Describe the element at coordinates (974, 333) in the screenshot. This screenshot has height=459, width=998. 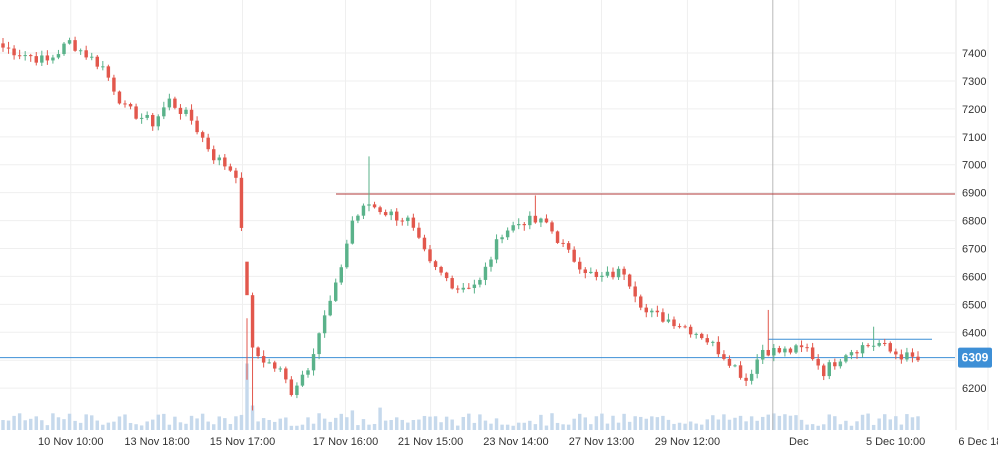
I see `y-tick-label: 6400` at that location.